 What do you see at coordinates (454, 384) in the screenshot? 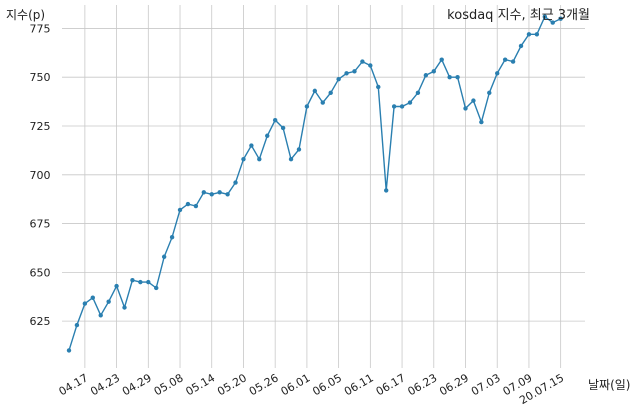
I see `x-tick-label: 06.29` at bounding box center [454, 384].